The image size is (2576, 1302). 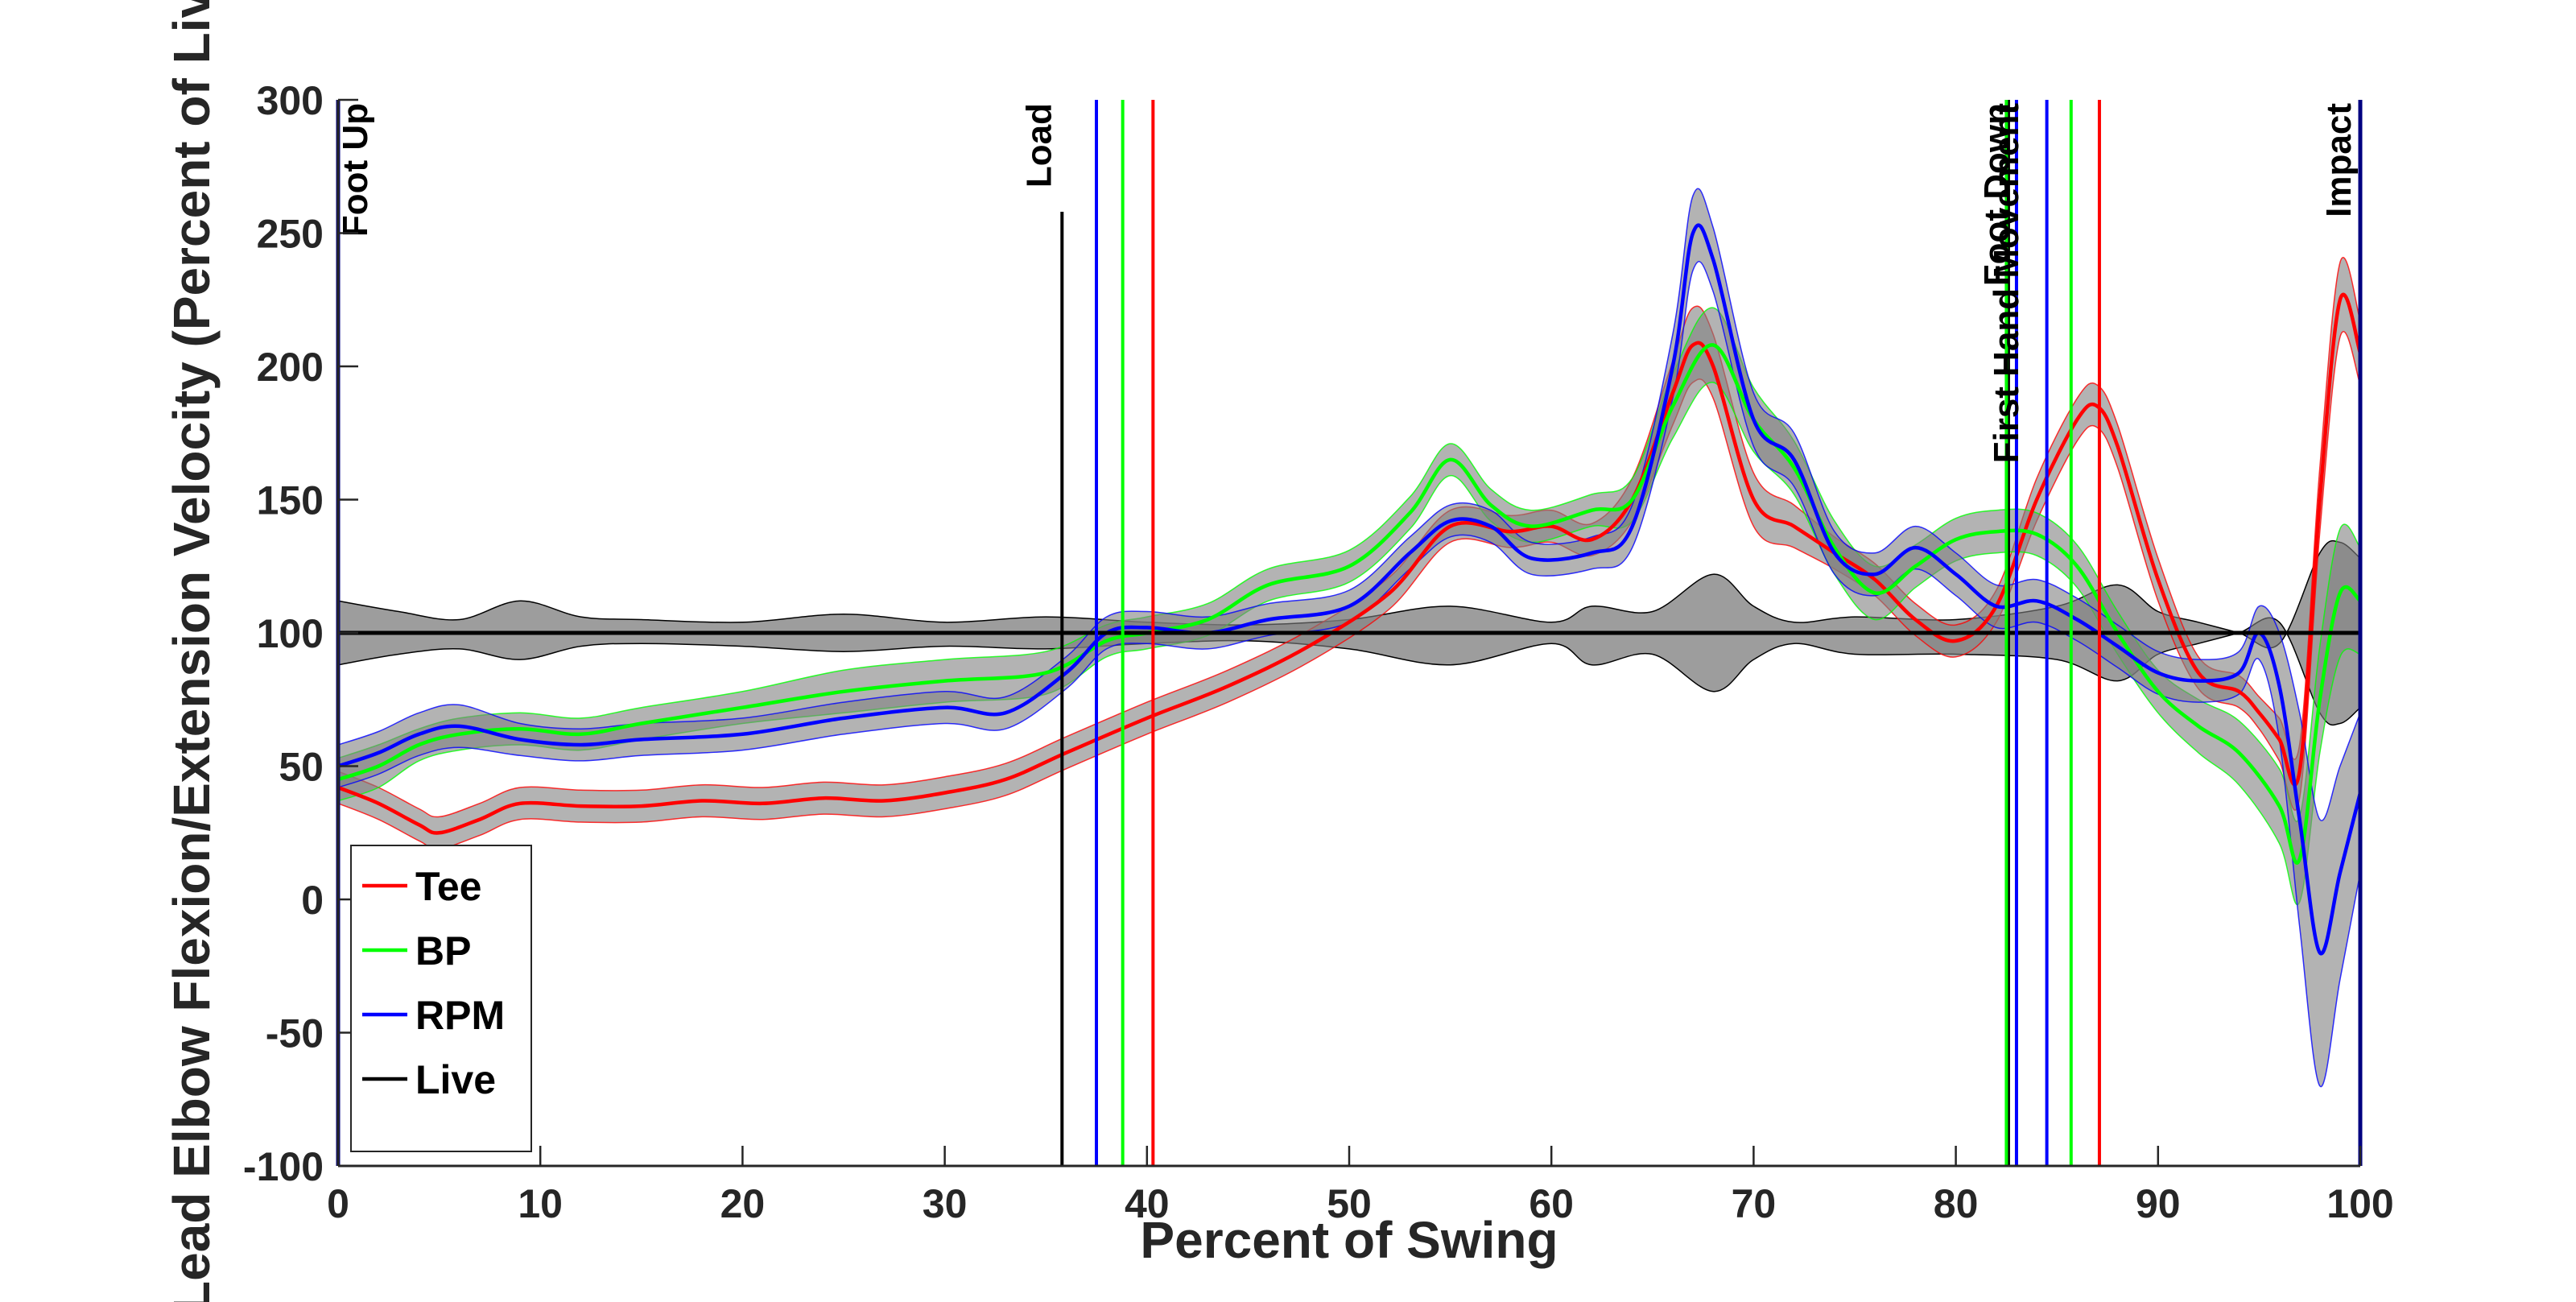 What do you see at coordinates (1349, 1240) in the screenshot?
I see `x-axis-label: Percent of Swing` at bounding box center [1349, 1240].